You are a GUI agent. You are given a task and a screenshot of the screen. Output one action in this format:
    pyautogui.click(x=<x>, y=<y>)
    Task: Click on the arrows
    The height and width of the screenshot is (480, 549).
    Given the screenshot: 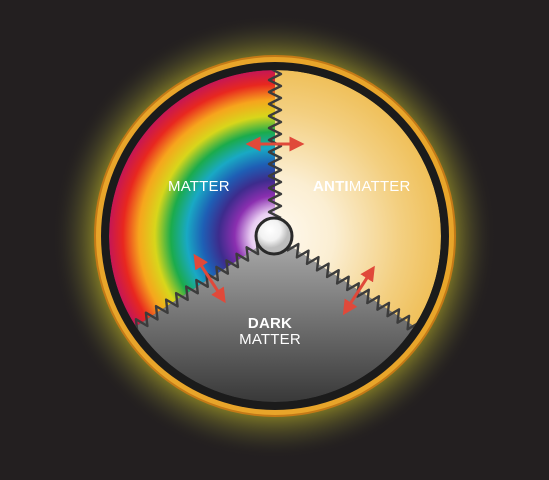 What is the action you would take?
    pyautogui.click(x=284, y=226)
    